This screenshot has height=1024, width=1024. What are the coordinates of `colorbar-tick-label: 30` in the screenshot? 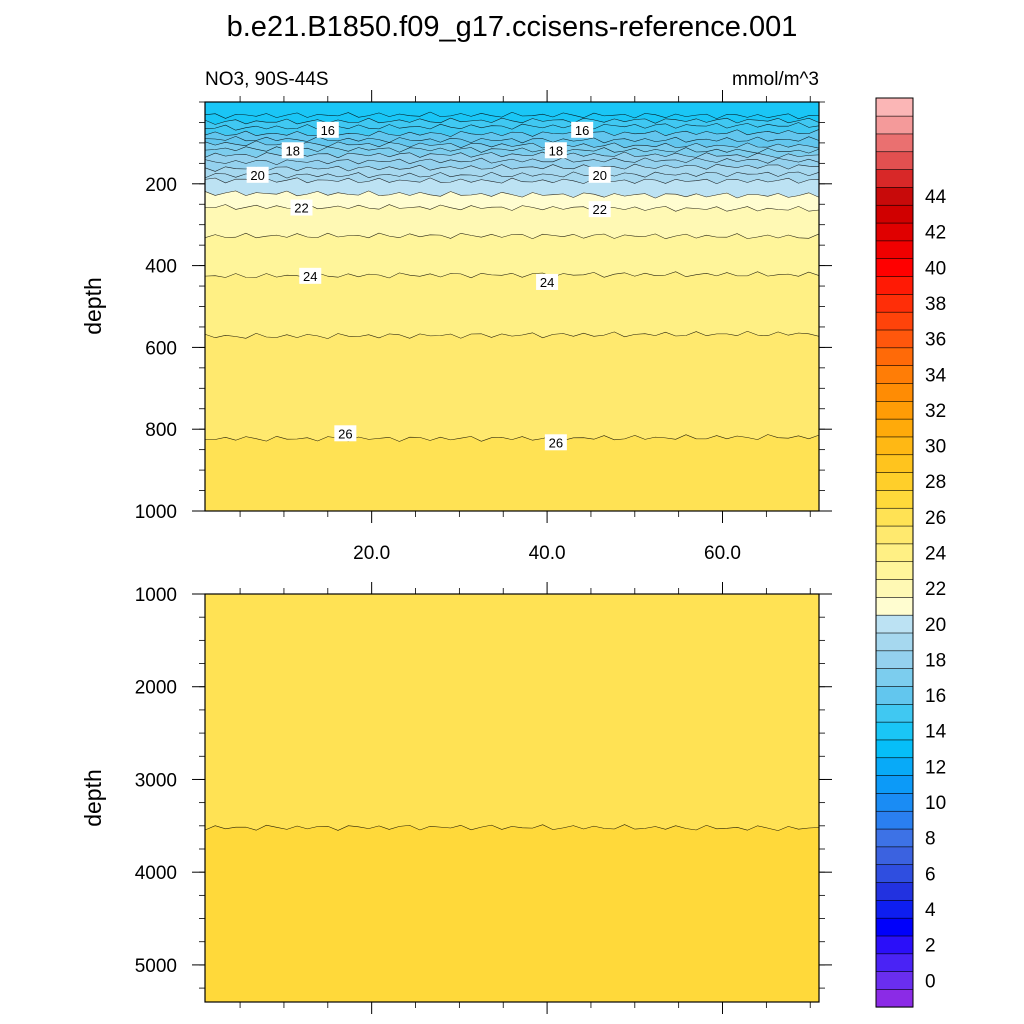 It's located at (935, 447).